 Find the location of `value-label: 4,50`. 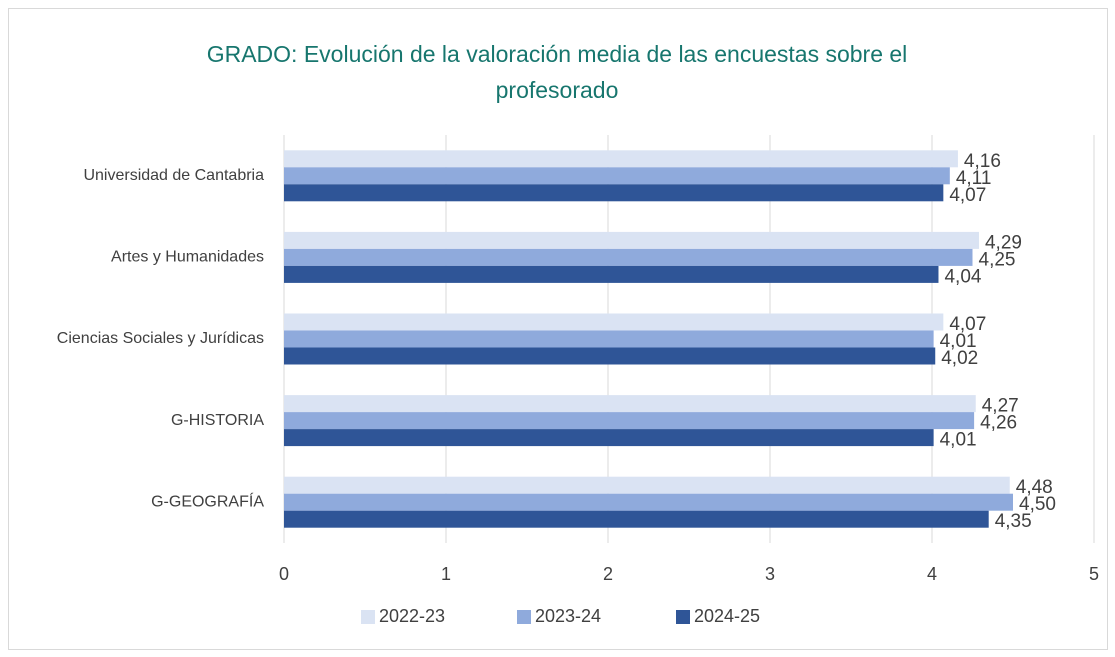

value-label: 4,50 is located at coordinates (1037, 504).